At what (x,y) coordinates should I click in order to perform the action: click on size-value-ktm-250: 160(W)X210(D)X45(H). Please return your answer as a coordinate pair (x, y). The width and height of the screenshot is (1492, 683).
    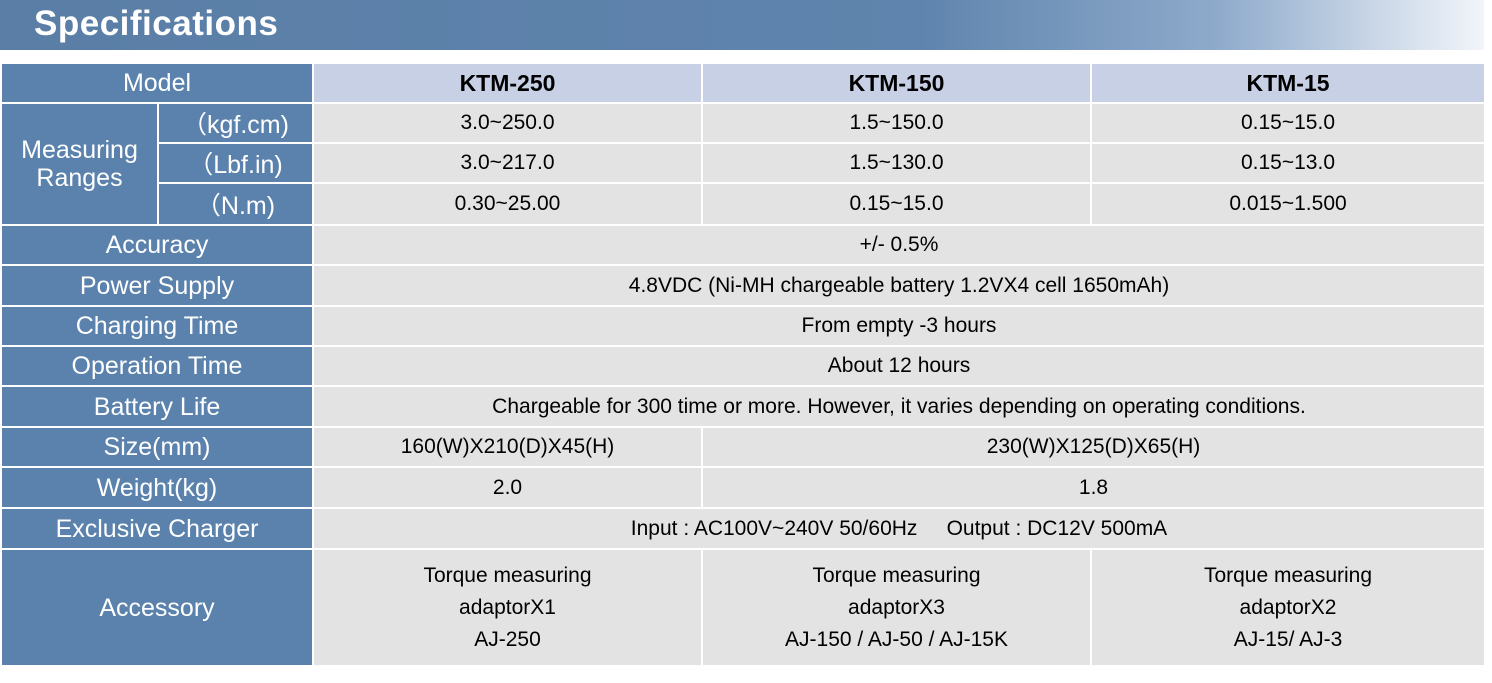
    Looking at the image, I should click on (507, 447).